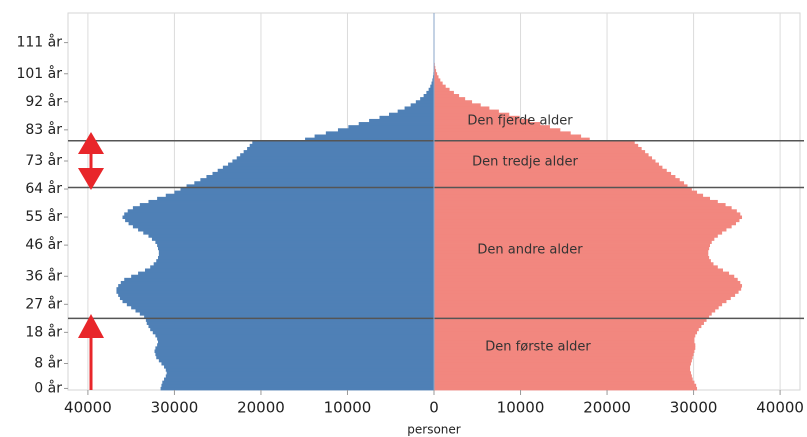 The height and width of the screenshot is (437, 807). I want to click on annotation: Den fjerde alder, so click(520, 121).